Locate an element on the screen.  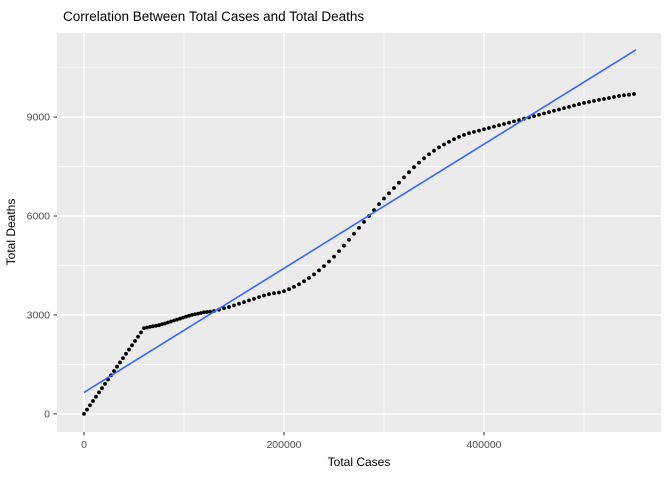
y-axis-label: Total Deaths is located at coordinates (11, 232).